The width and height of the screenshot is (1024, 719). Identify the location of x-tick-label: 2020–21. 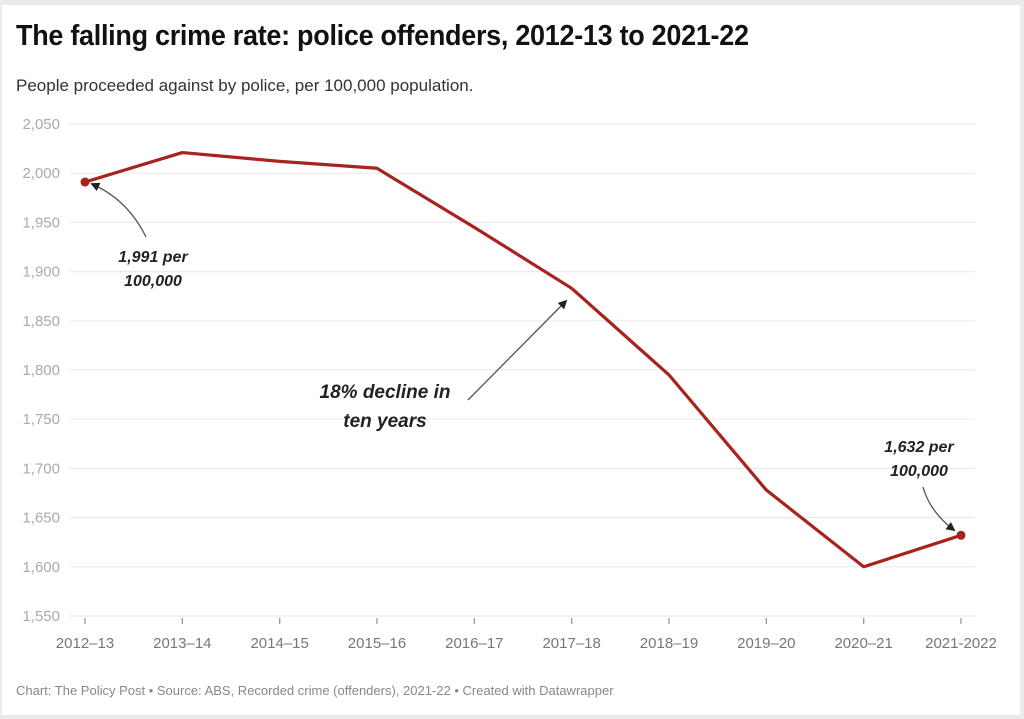
(863, 643).